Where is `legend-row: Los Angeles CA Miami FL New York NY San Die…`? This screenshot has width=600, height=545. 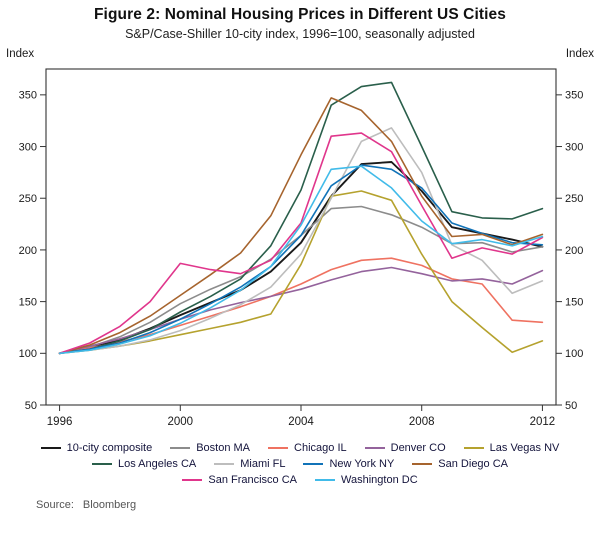 legend-row: Los Angeles CA Miami FL New York NY San Die… is located at coordinates (300, 464).